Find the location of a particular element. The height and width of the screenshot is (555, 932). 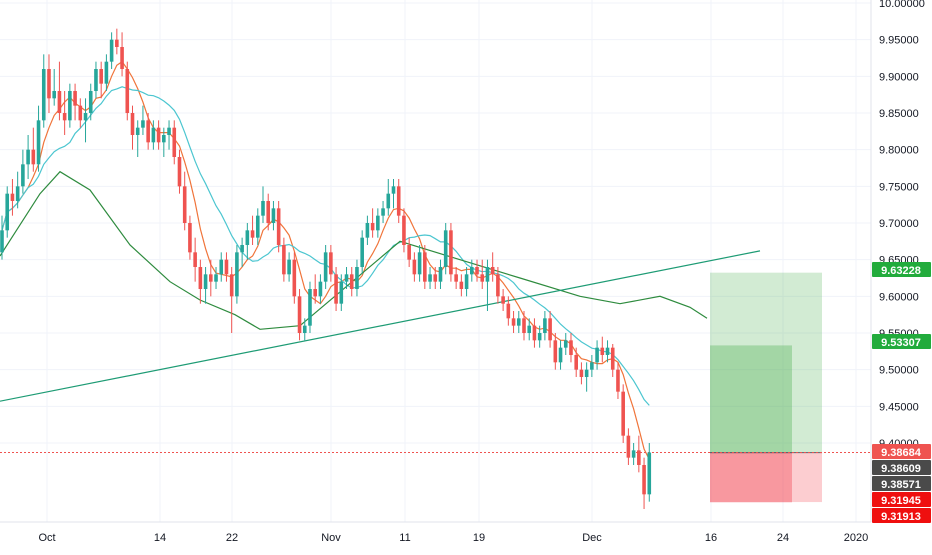

y-tick-label: 9.95000 is located at coordinates (899, 41).